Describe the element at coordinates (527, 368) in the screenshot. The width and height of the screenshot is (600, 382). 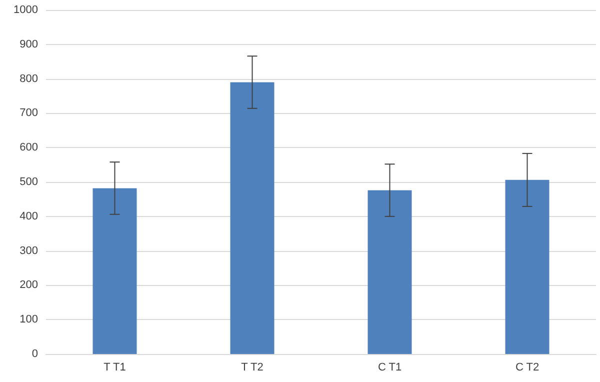
I see `x-tick-label: C T2` at that location.